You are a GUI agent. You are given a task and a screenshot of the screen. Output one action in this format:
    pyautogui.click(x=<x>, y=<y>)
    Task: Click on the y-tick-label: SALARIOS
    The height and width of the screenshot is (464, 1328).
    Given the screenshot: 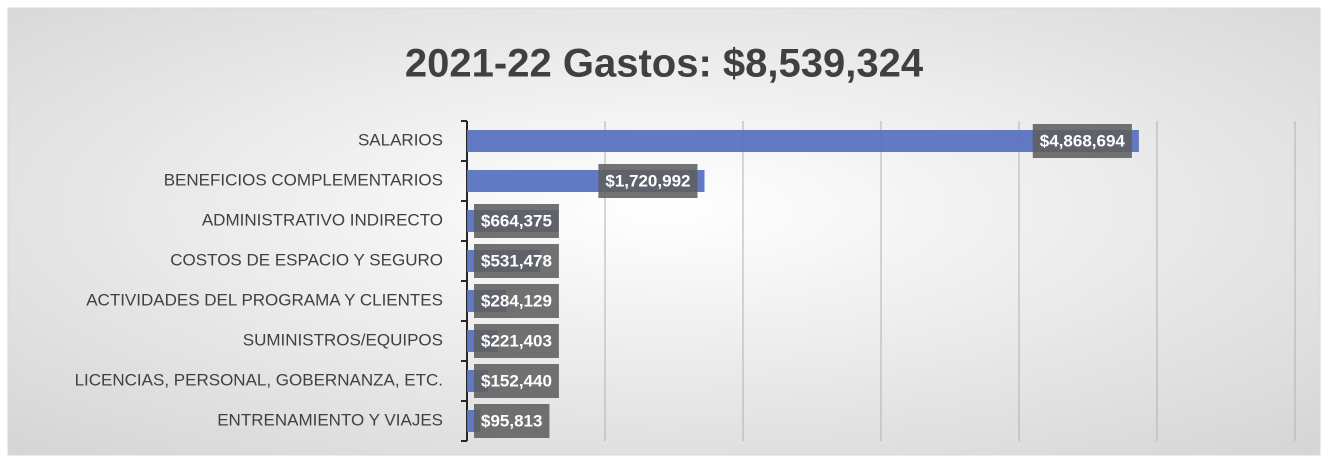 What is the action you would take?
    pyautogui.click(x=400, y=139)
    